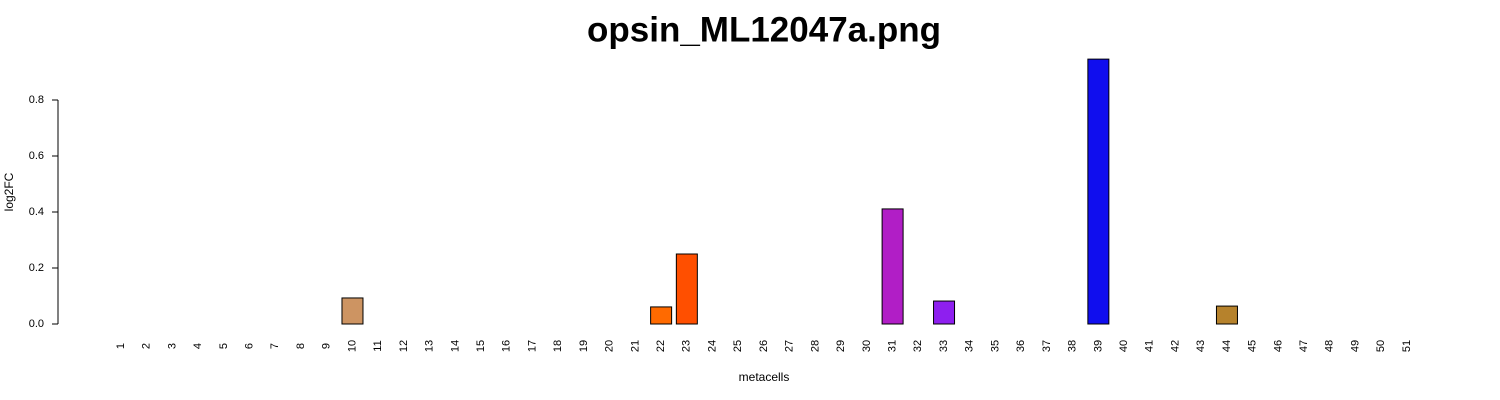 Image resolution: width=1500 pixels, height=400 pixels. What do you see at coordinates (661, 346) in the screenshot?
I see `x-tick-label: 22` at bounding box center [661, 346].